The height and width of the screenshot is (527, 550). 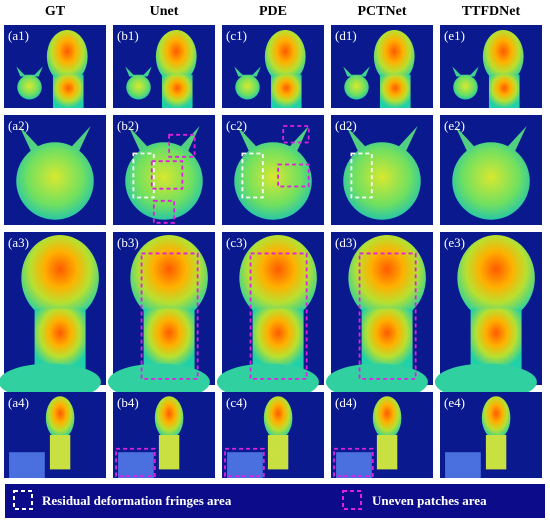 I want to click on column-header: PDE, so click(x=273, y=11).